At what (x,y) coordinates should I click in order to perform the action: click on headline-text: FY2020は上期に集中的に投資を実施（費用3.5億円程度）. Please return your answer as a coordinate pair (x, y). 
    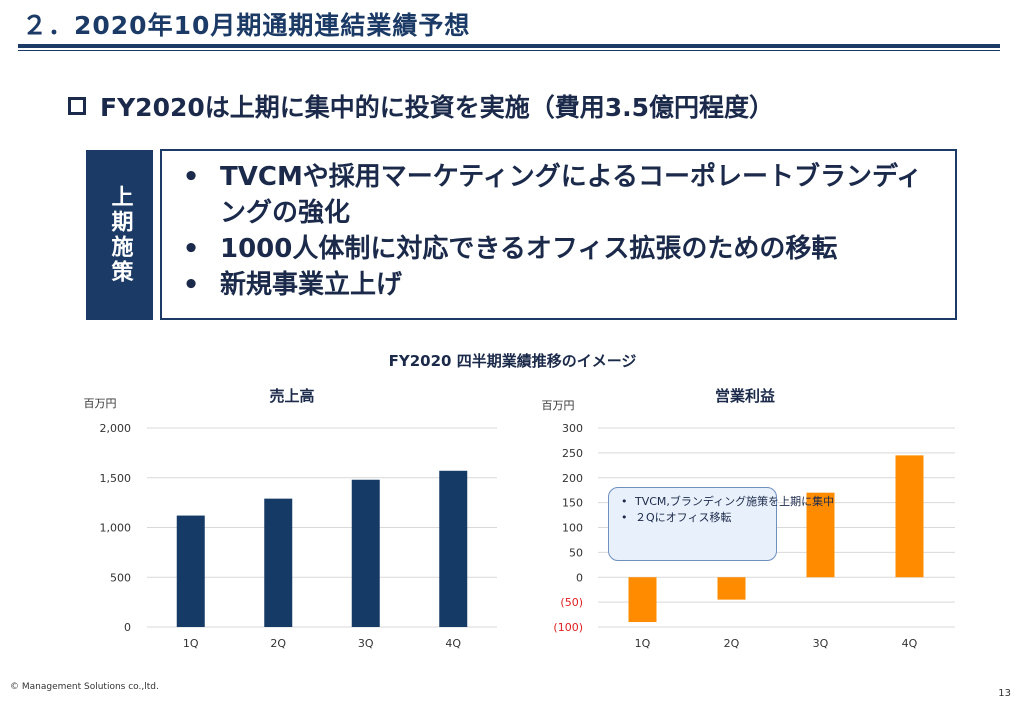
    Looking at the image, I should click on (437, 107).